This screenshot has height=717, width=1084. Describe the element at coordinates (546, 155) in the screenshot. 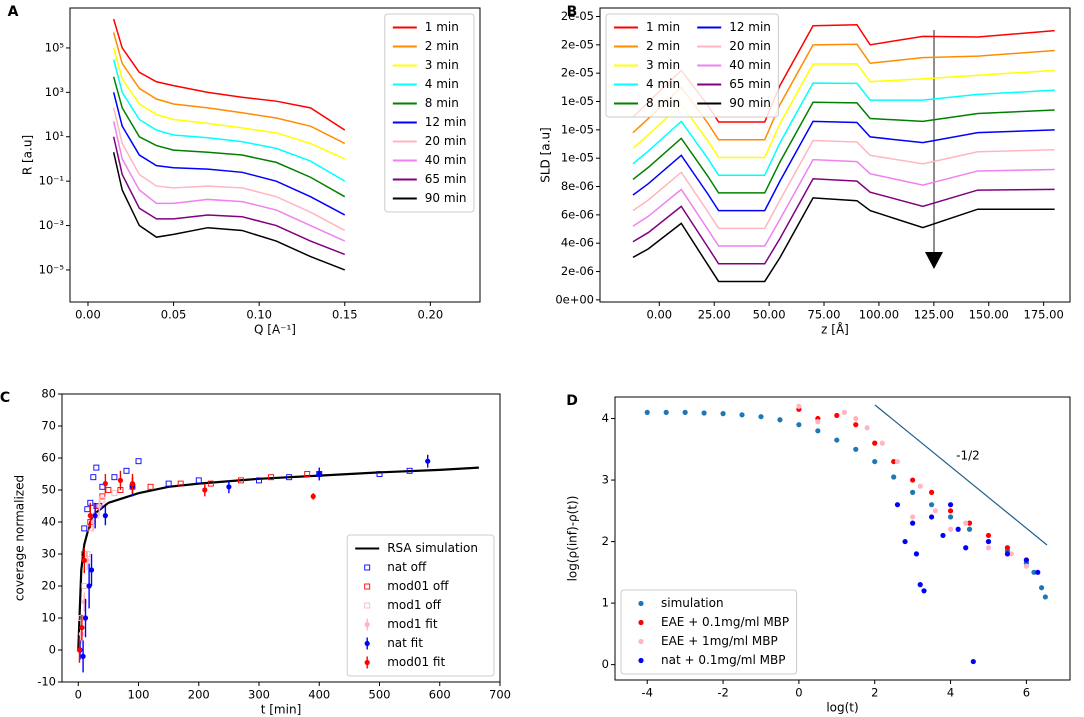

I see `y-axis-label: SLD [a.u]` at that location.